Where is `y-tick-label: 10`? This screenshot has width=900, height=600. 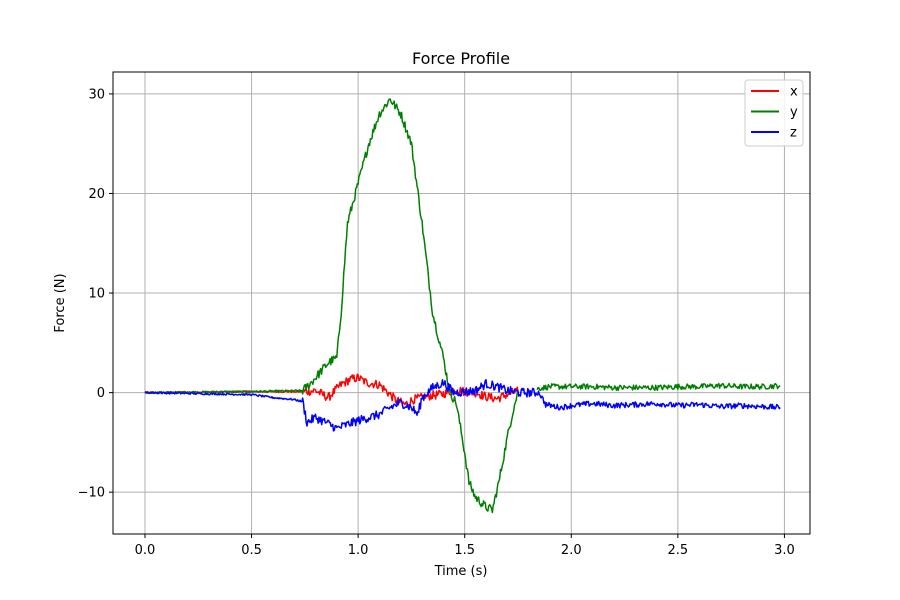
y-tick-label: 10 is located at coordinates (96, 294).